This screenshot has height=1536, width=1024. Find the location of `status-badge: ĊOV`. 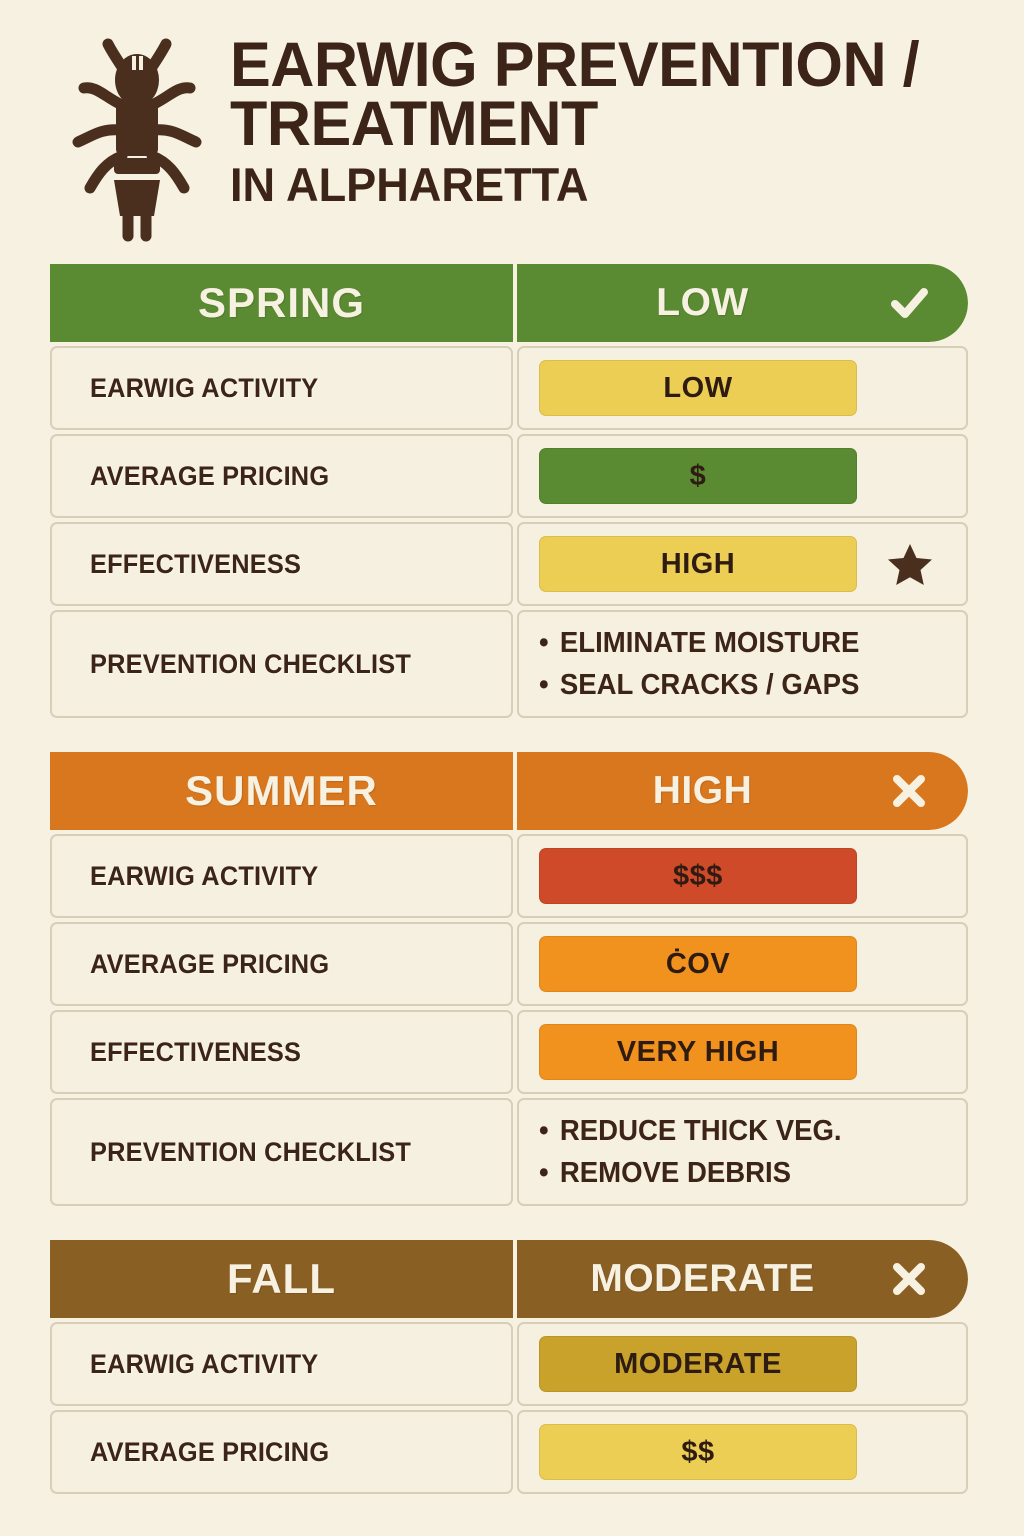

status-badge: ĊOV is located at coordinates (698, 964).